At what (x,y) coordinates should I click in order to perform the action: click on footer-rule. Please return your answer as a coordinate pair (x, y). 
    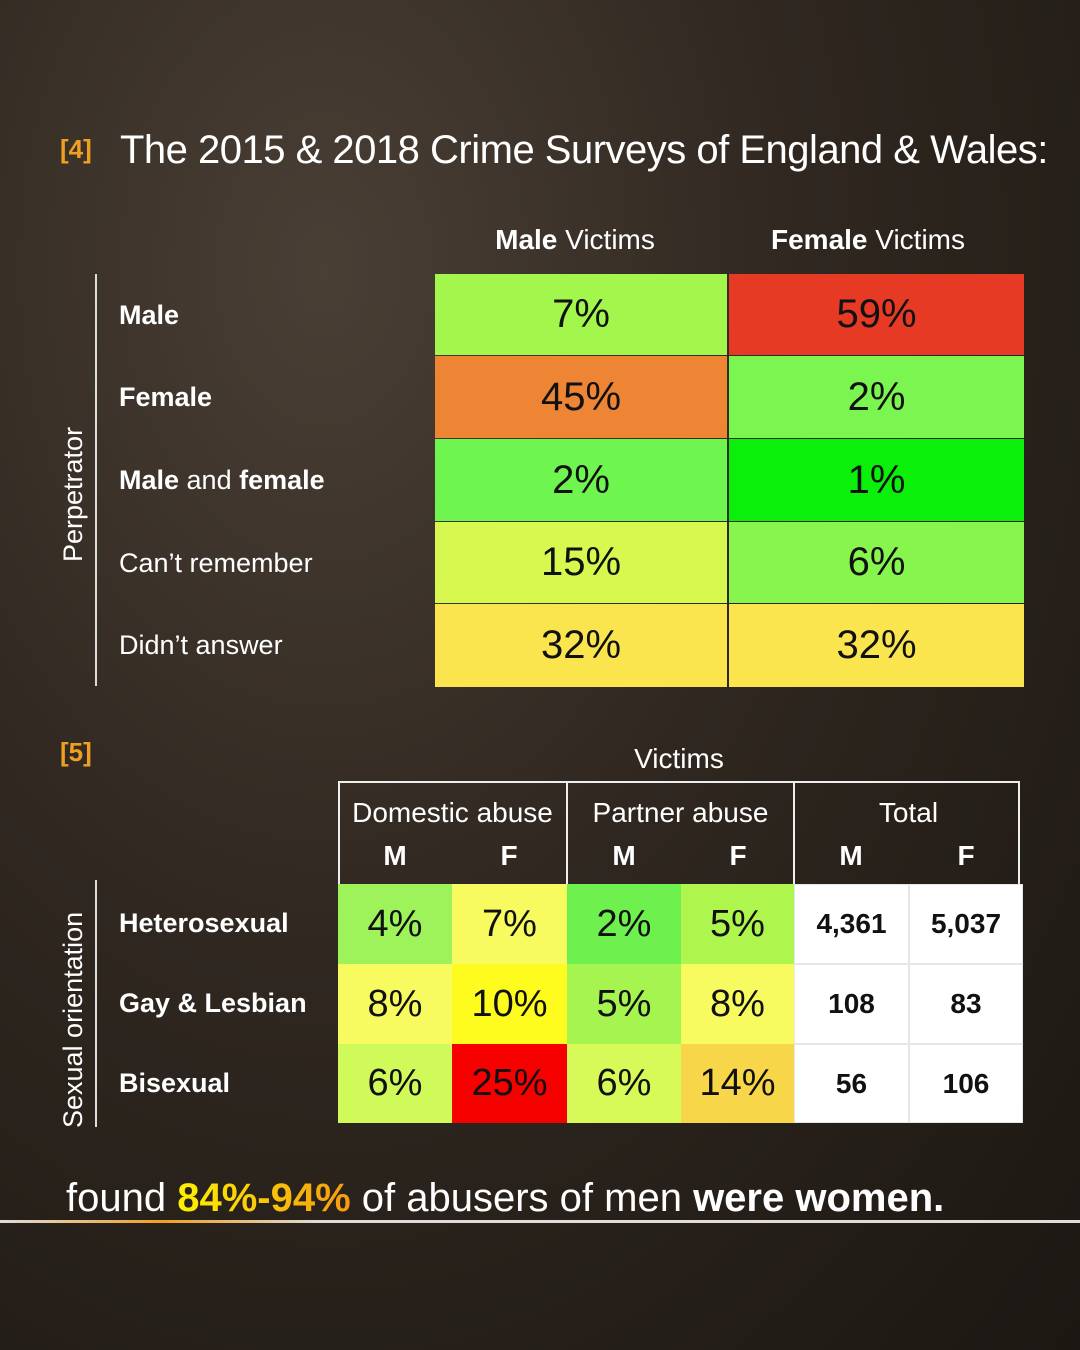
    Looking at the image, I should click on (540, 1221).